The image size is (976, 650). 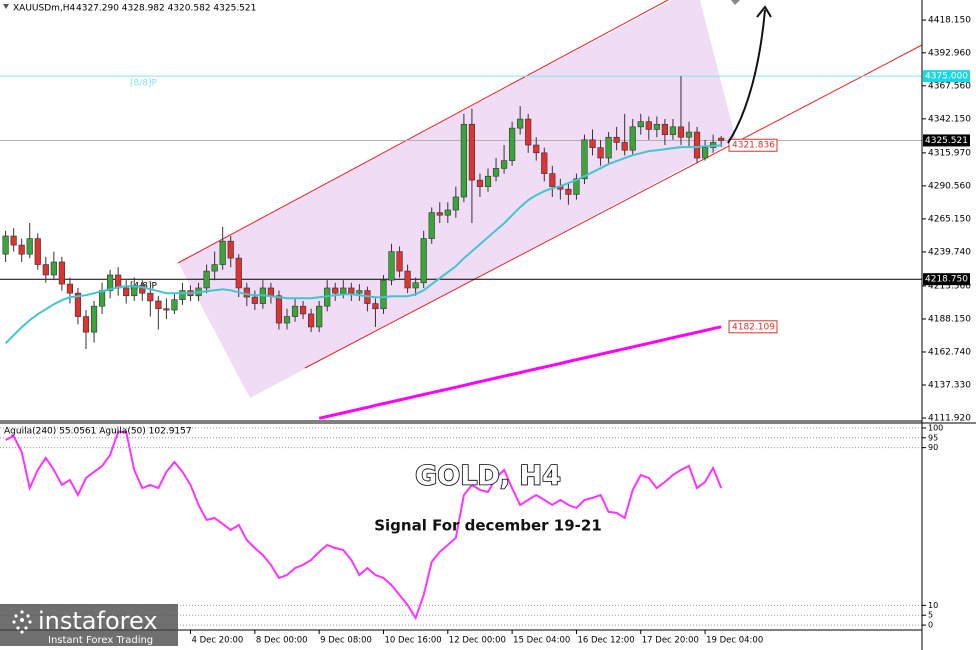 I want to click on y-tick-label: 0, so click(x=930, y=625).